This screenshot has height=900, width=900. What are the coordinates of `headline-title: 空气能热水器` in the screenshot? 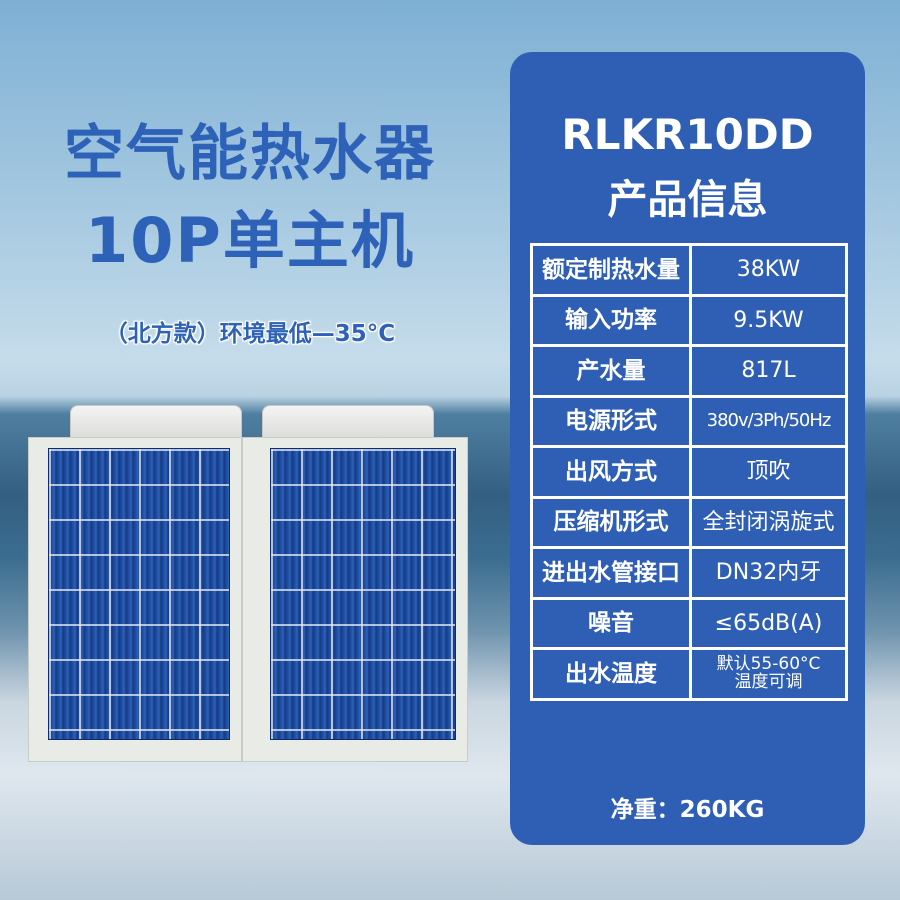 It's located at (250, 154).